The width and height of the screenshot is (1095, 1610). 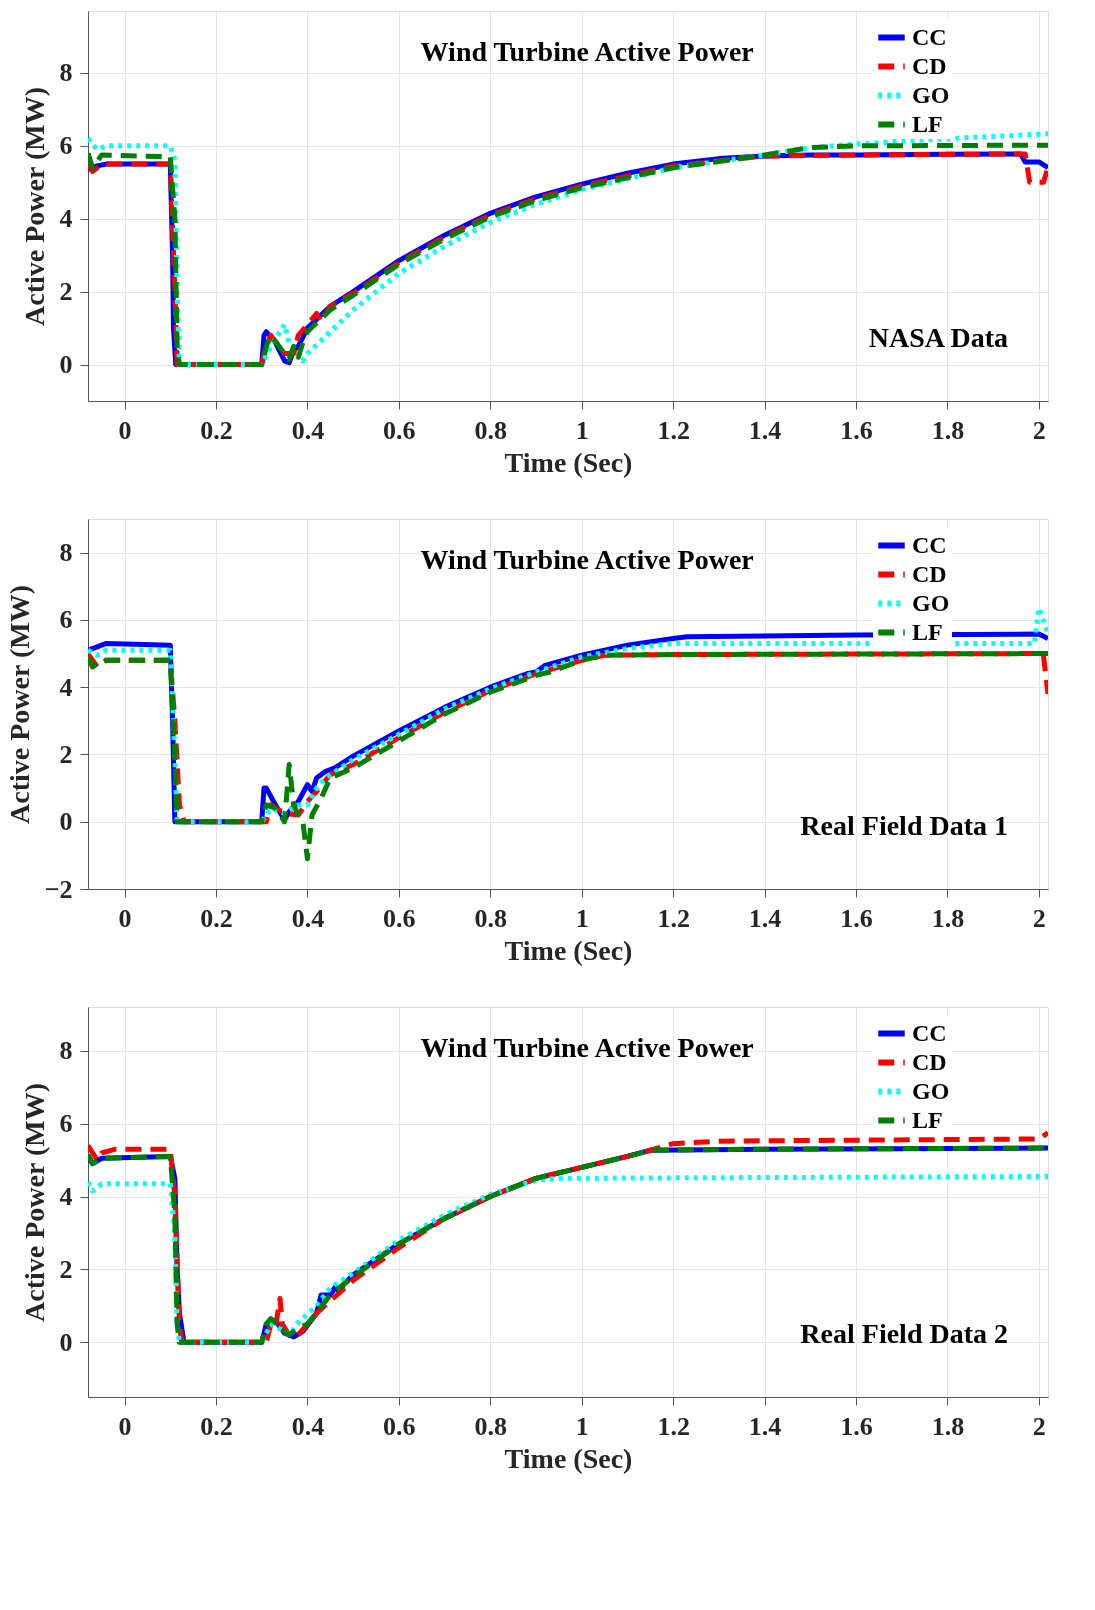 What do you see at coordinates (904, 825) in the screenshot?
I see `annotation: Real Field Data 1` at bounding box center [904, 825].